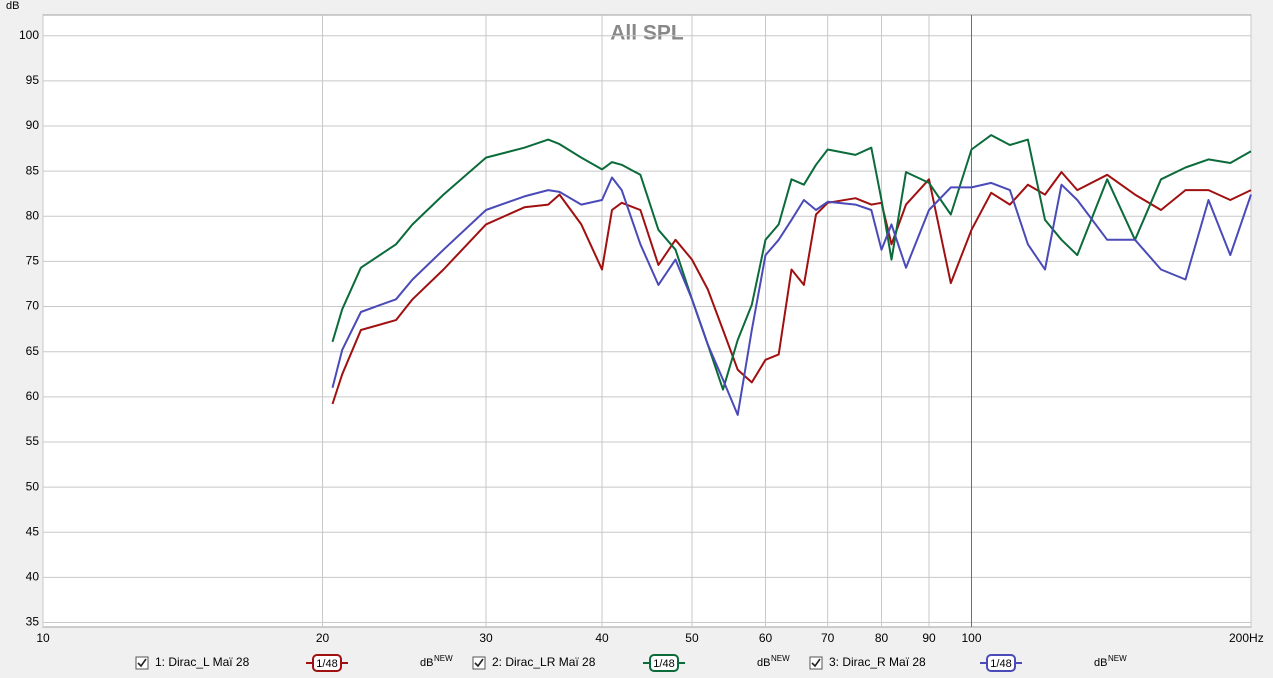 This screenshot has height=678, width=1273. I want to click on legend-label: 2: Dirac_LR Maï 28, so click(544, 662).